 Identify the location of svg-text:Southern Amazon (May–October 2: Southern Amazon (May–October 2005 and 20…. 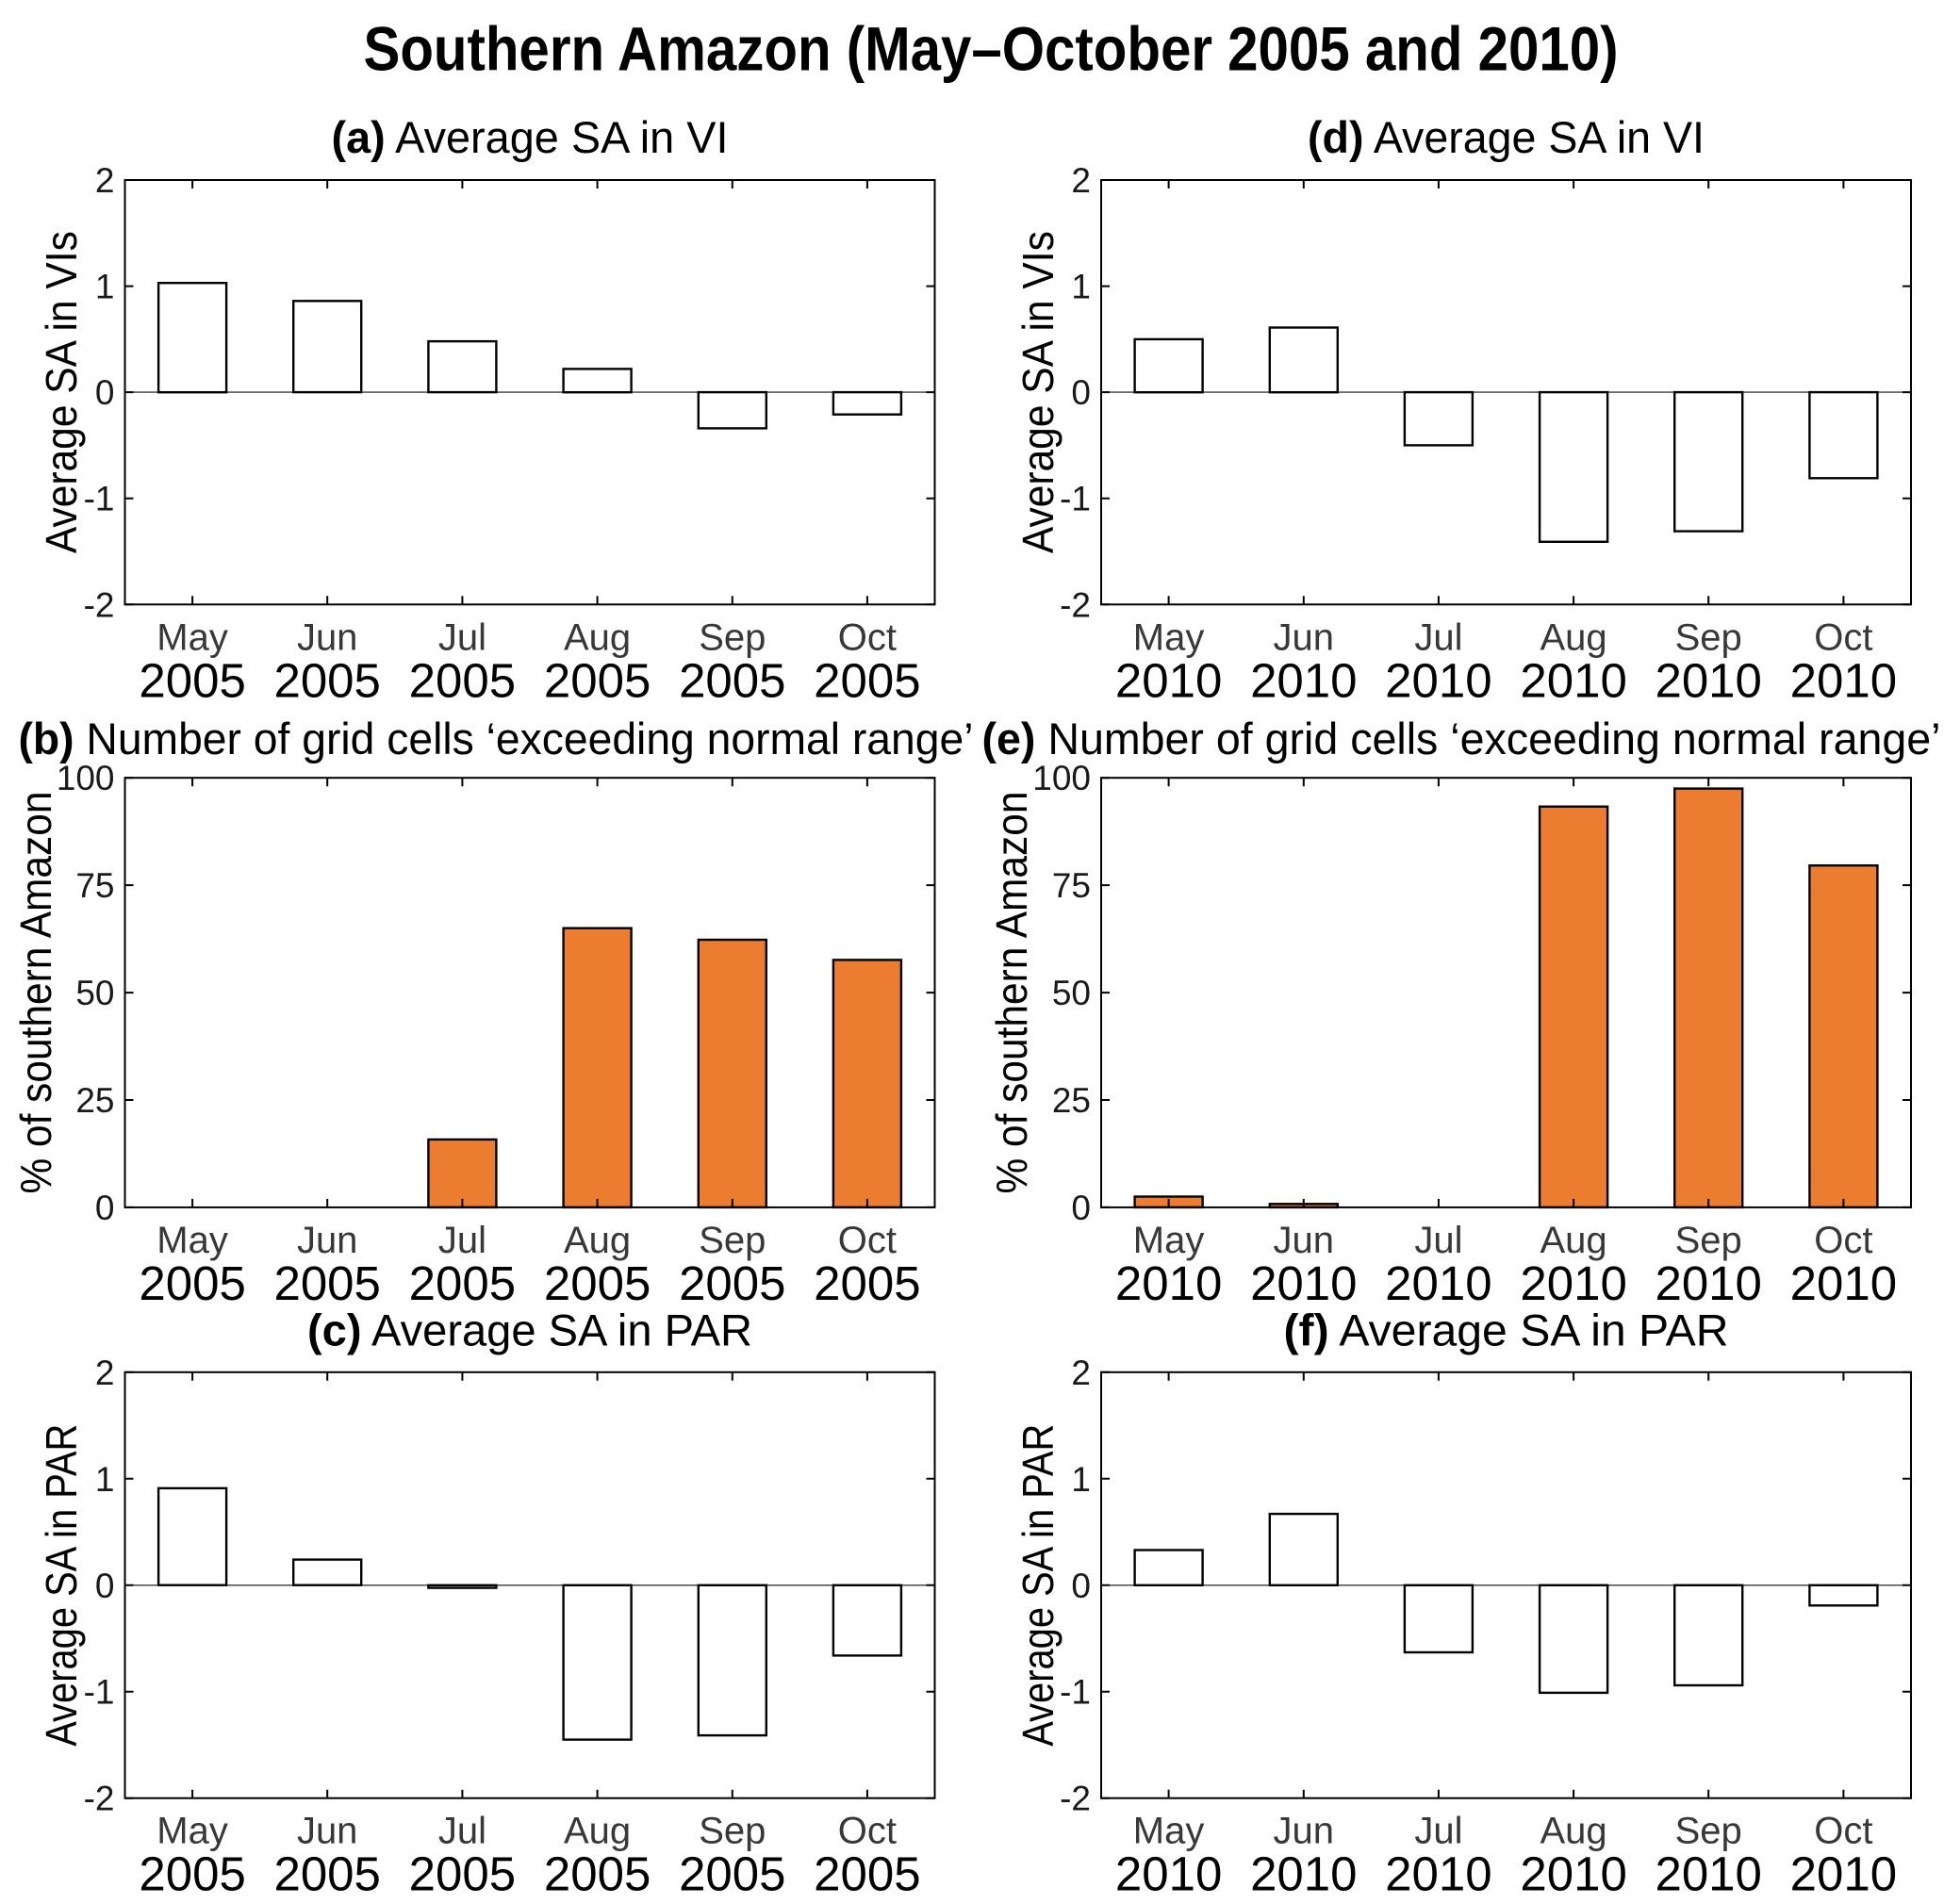
(991, 49).